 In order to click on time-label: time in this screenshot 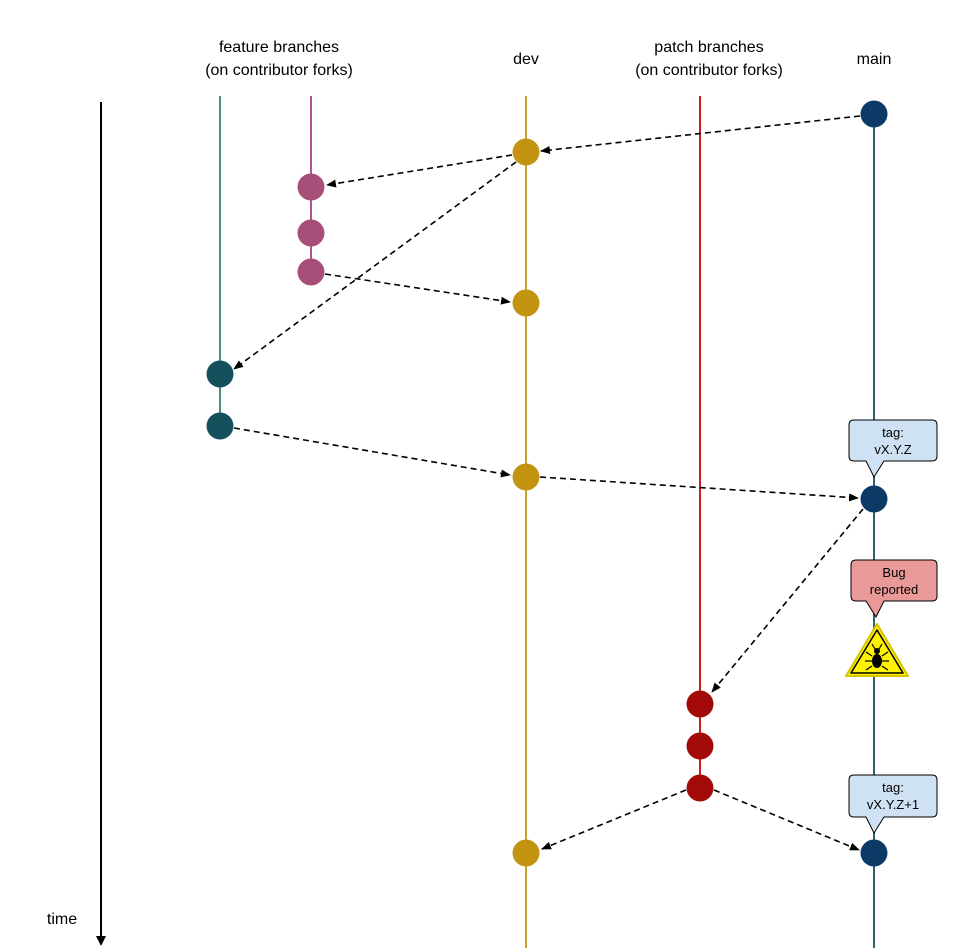, I will do `click(62, 919)`.